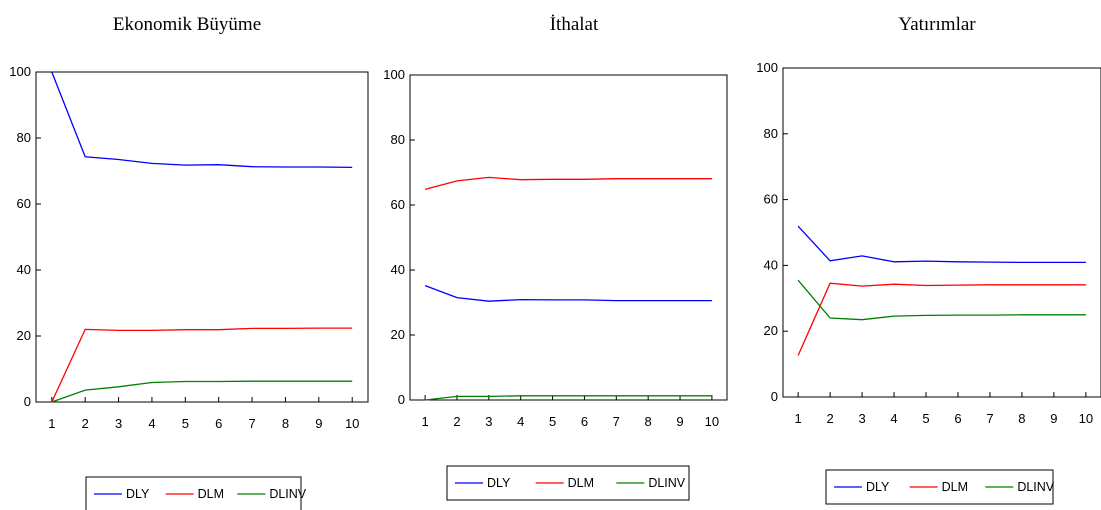  What do you see at coordinates (187, 24) in the screenshot?
I see `chart-title: Ekonomik Büyüme` at bounding box center [187, 24].